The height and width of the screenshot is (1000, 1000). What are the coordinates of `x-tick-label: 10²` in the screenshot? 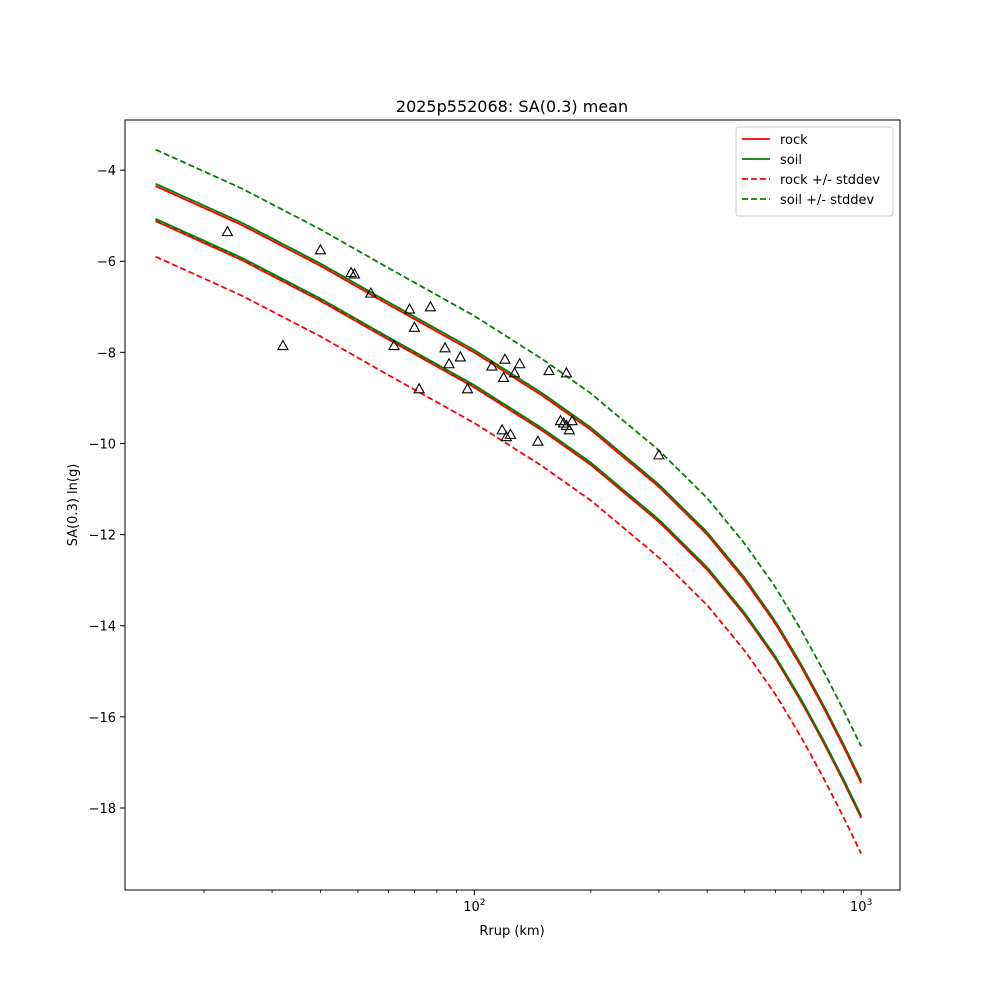 It's located at (474, 906).